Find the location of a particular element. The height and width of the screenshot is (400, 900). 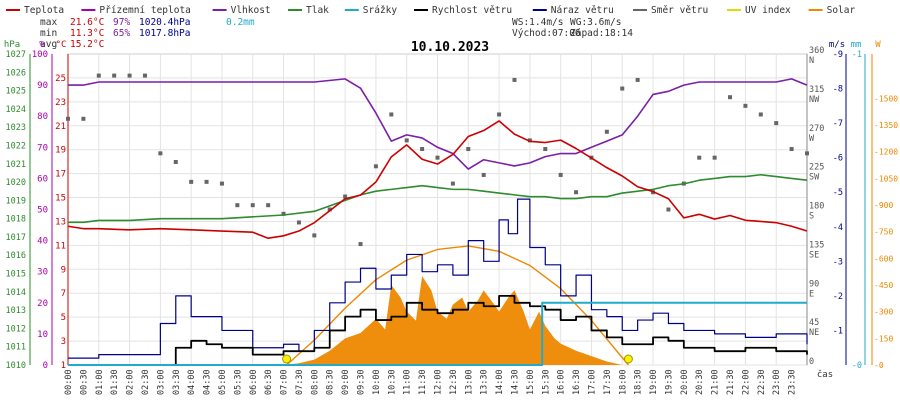

humidity-tick-label: 90 is located at coordinates (42, 86).